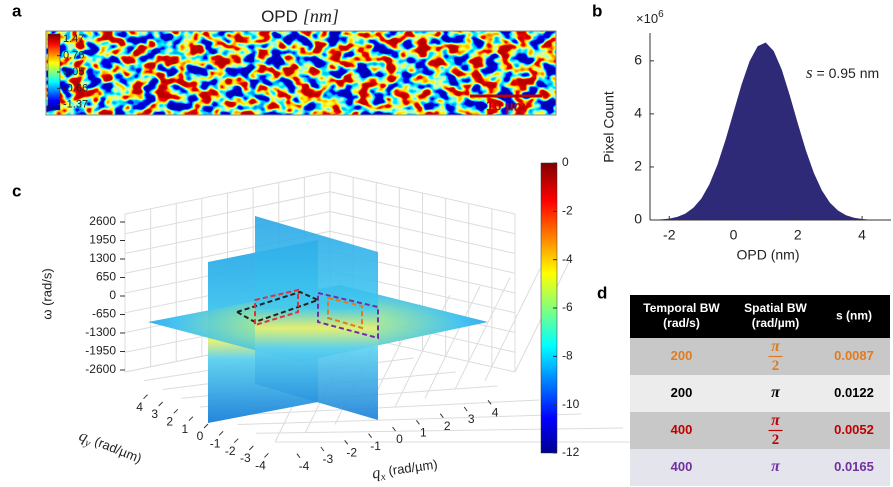  Describe the element at coordinates (345, 313) in the screenshot. I see `box-orange` at that location.